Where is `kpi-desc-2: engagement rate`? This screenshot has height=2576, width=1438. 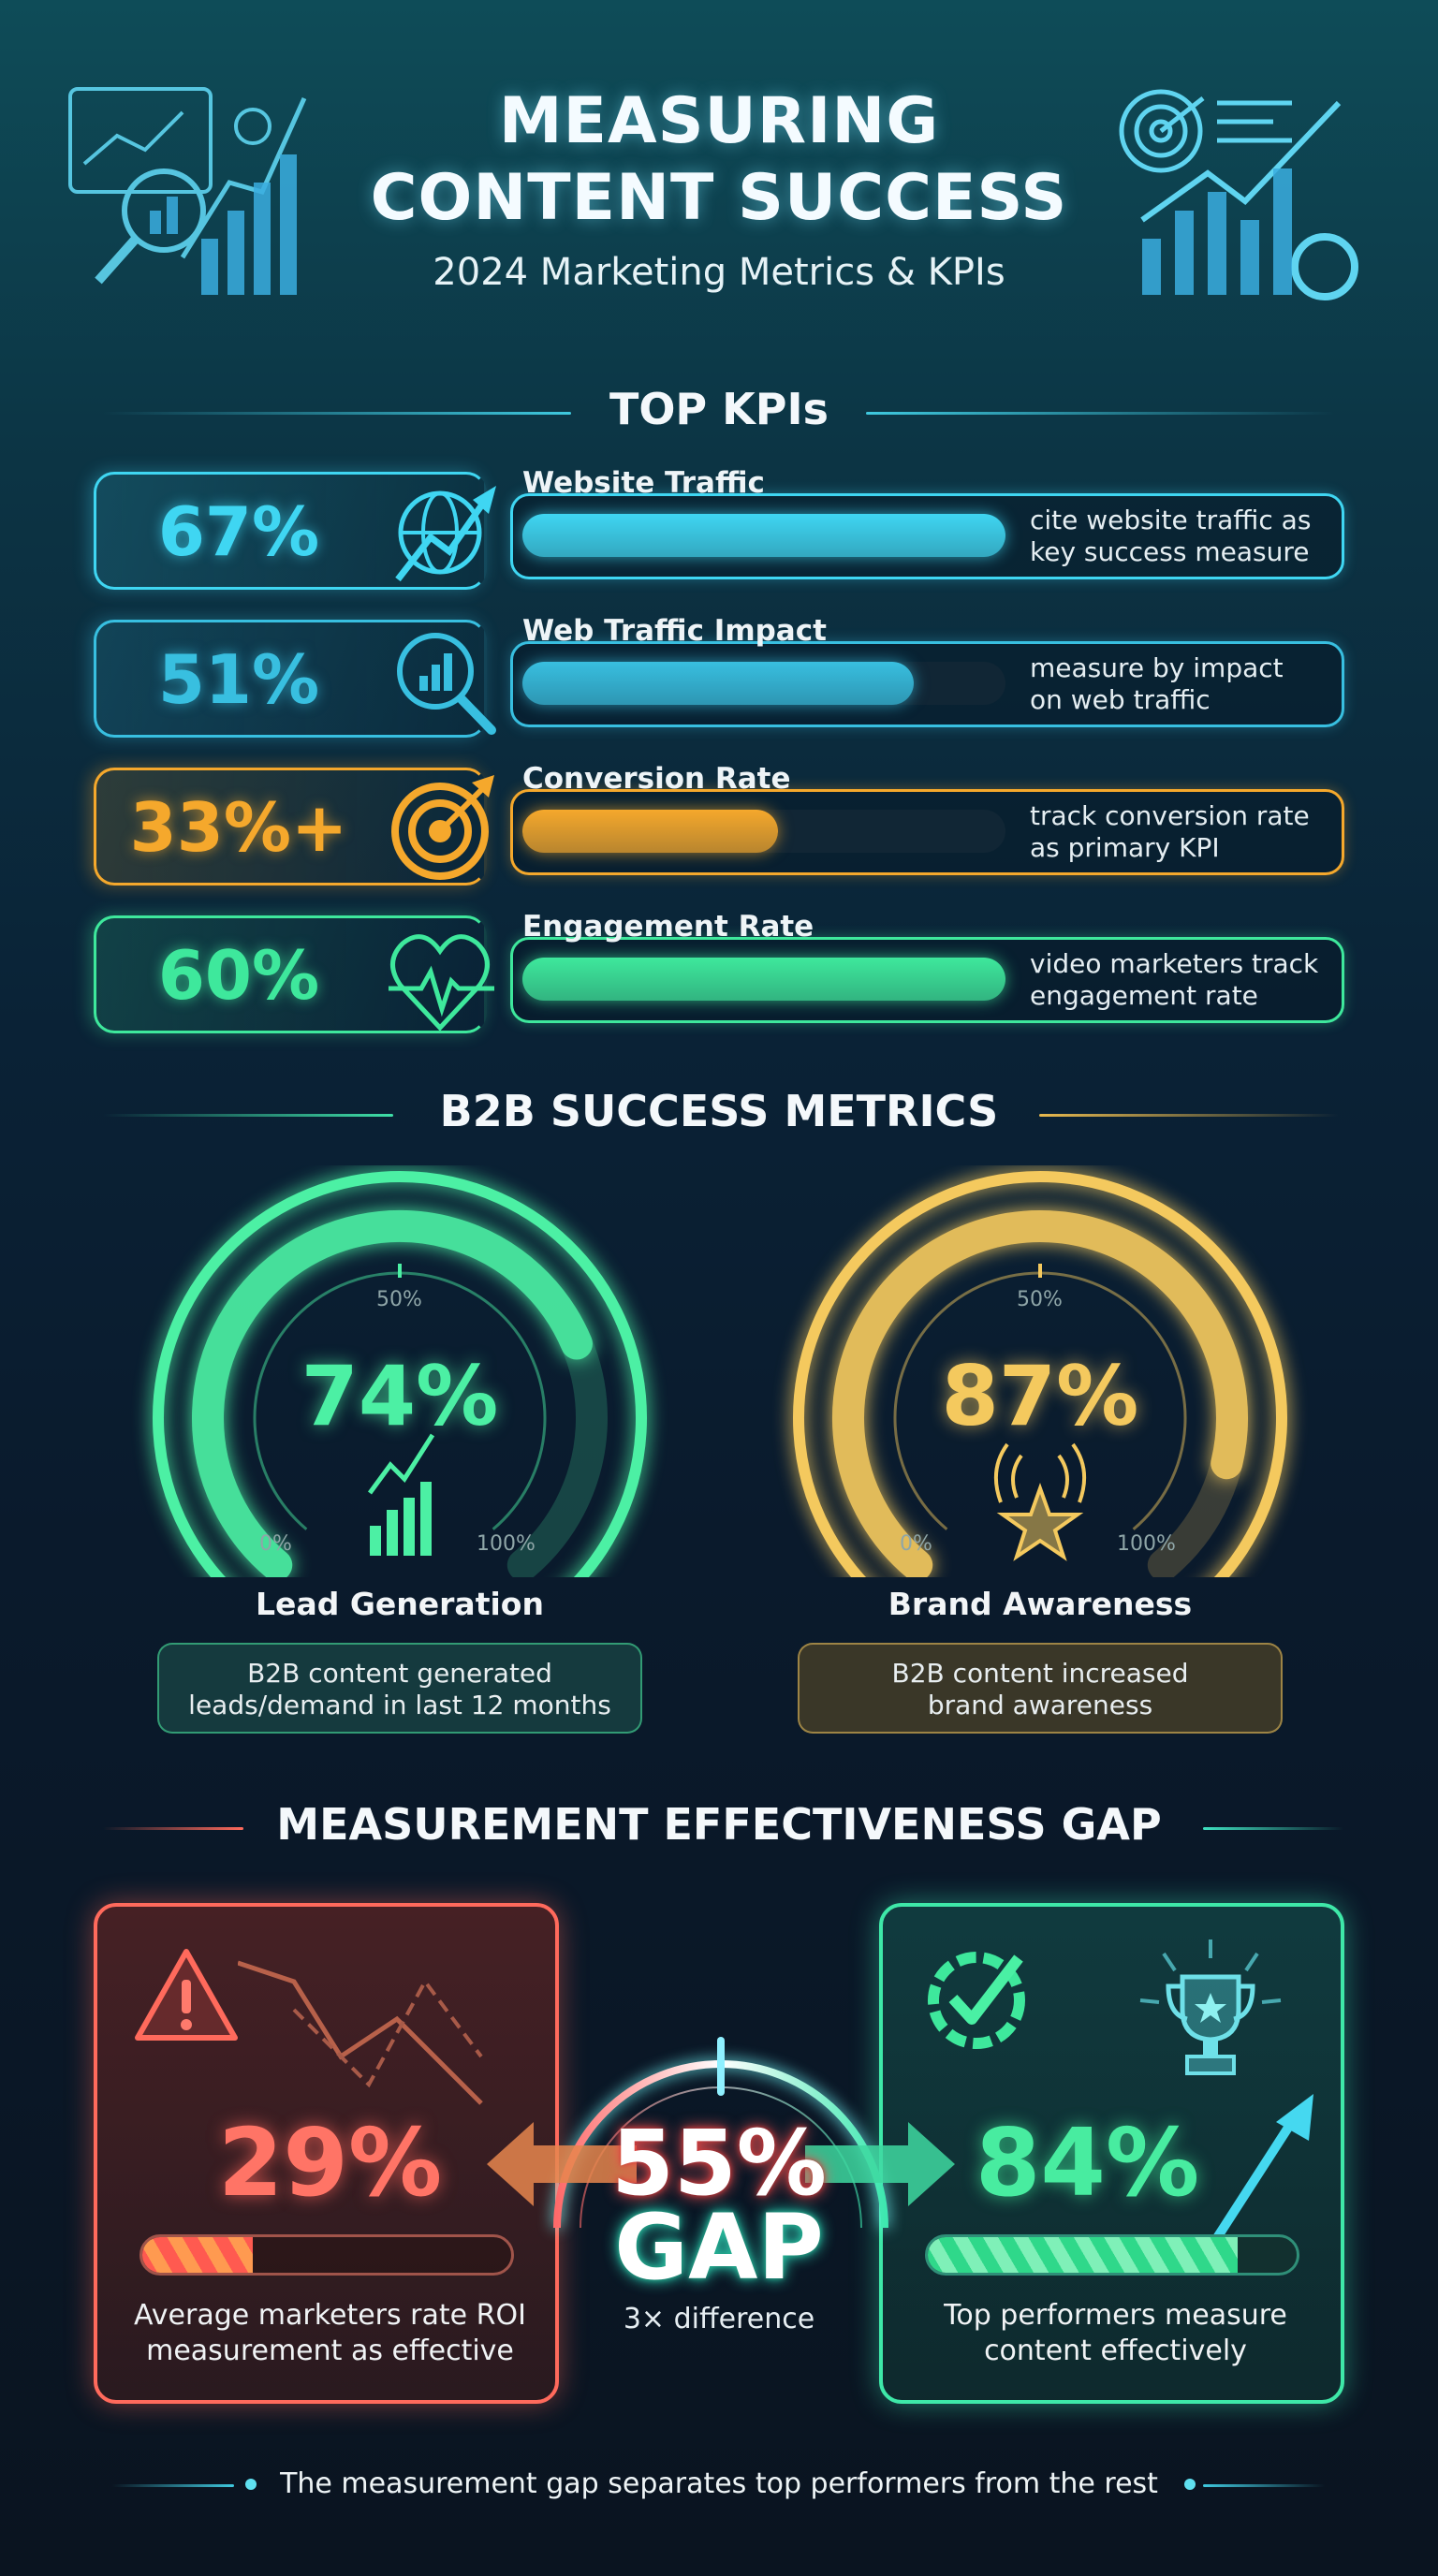 kpi-desc-2: engagement rate is located at coordinates (1144, 995).